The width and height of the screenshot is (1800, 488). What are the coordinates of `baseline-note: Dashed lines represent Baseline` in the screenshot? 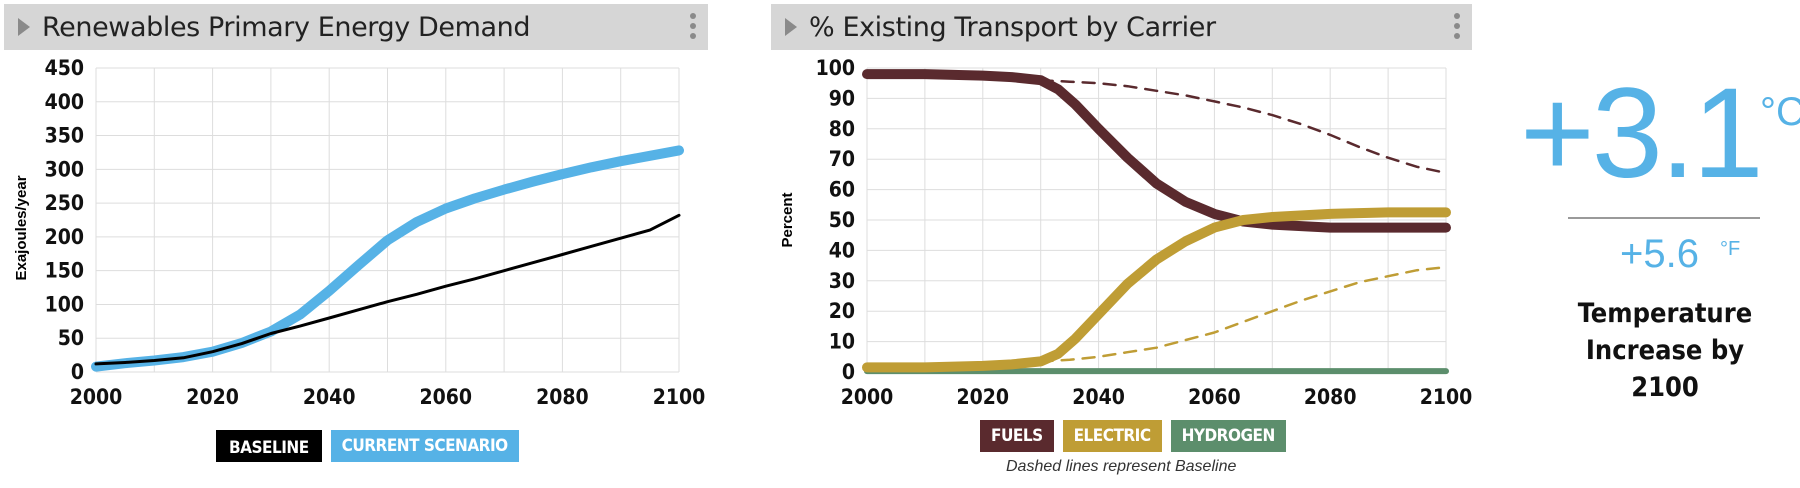 It's located at (1121, 466).